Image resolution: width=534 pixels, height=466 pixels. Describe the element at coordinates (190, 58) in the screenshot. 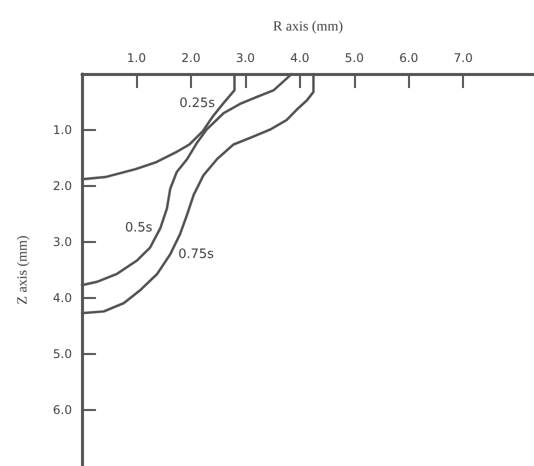

I see `x-tick-label: 2.0` at that location.